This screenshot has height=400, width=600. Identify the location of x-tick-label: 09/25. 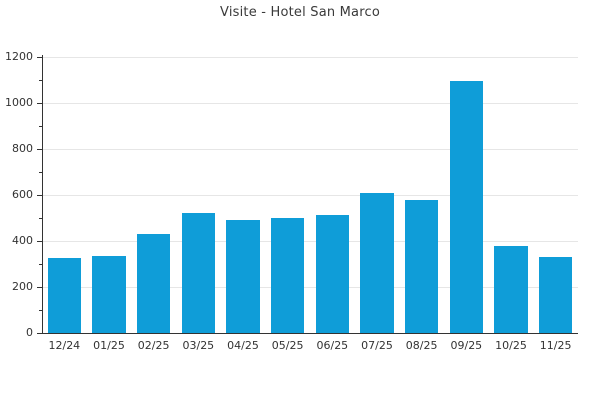
(466, 345).